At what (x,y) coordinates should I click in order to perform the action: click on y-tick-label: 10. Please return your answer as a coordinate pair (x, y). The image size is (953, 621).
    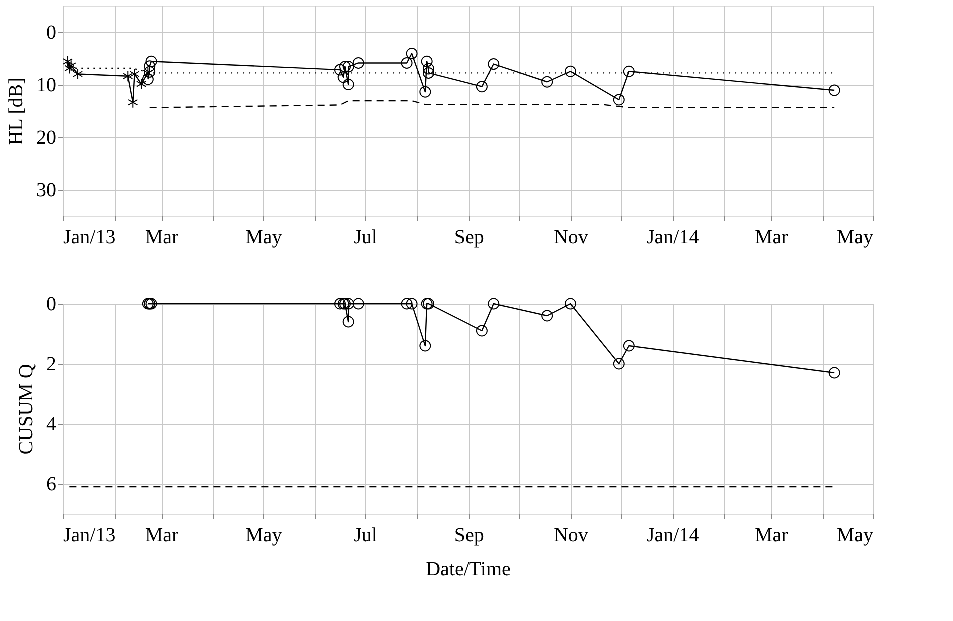
    Looking at the image, I should click on (46, 85).